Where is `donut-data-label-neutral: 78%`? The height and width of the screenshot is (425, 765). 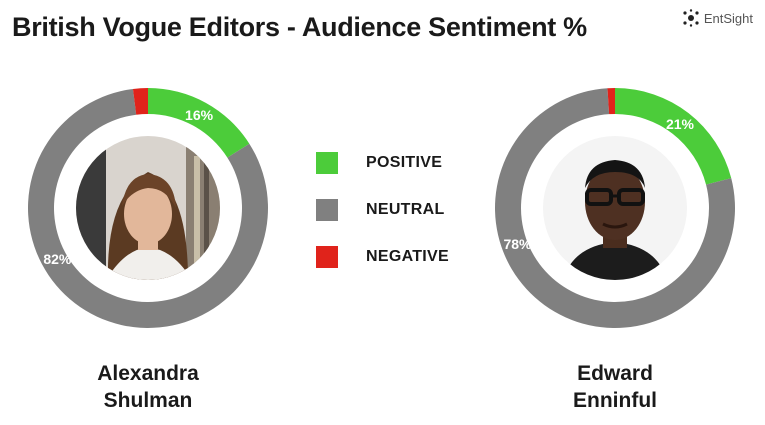
donut-data-label-neutral: 78% is located at coordinates (517, 244).